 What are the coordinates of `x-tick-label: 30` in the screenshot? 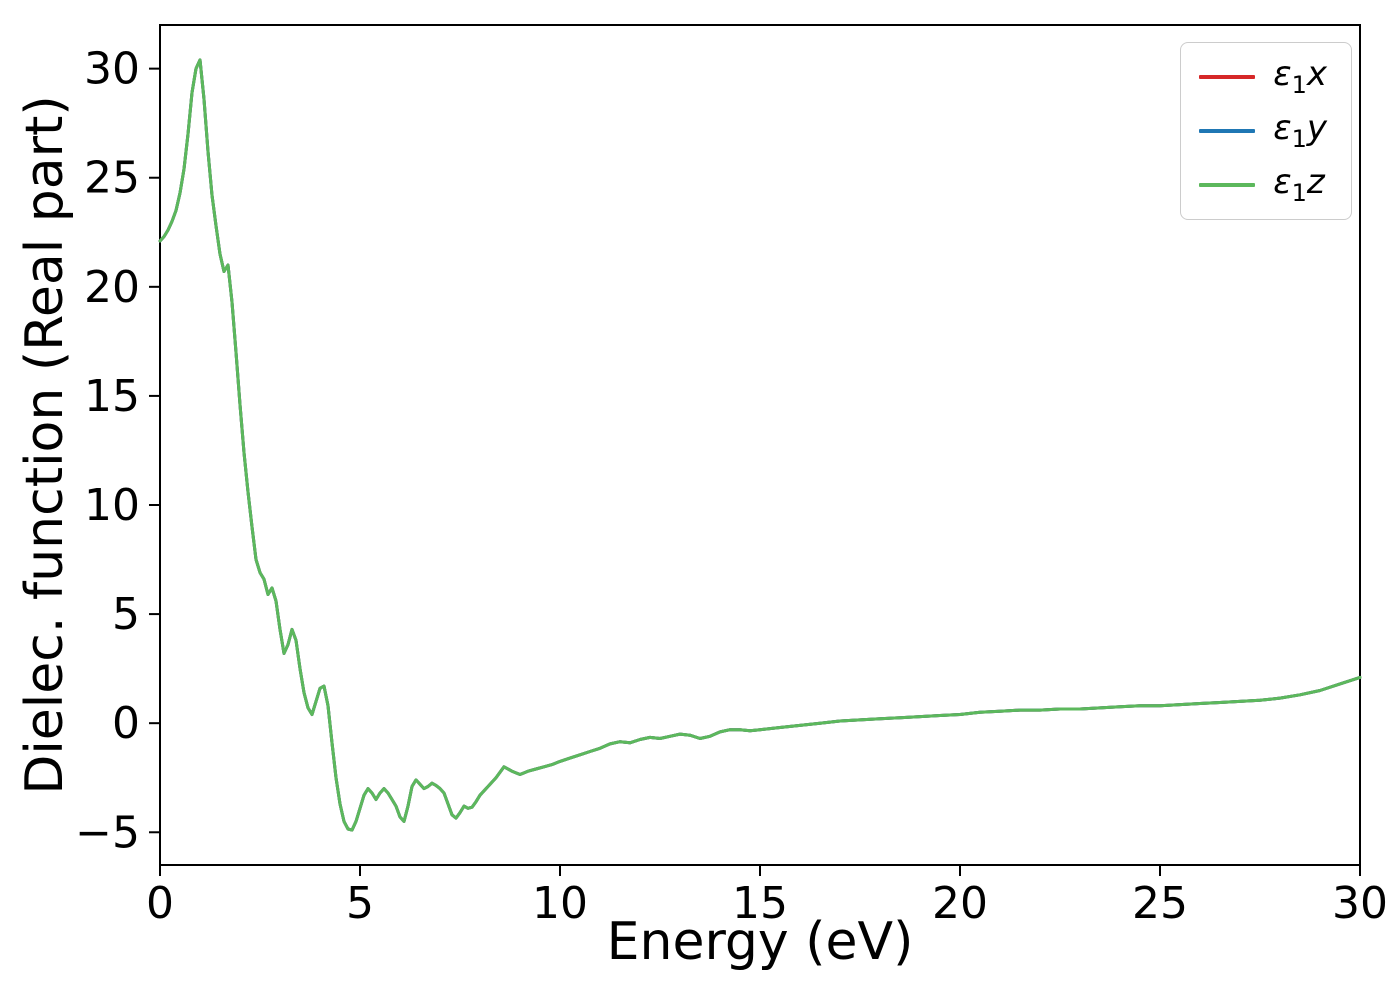 It's located at (1360, 903).